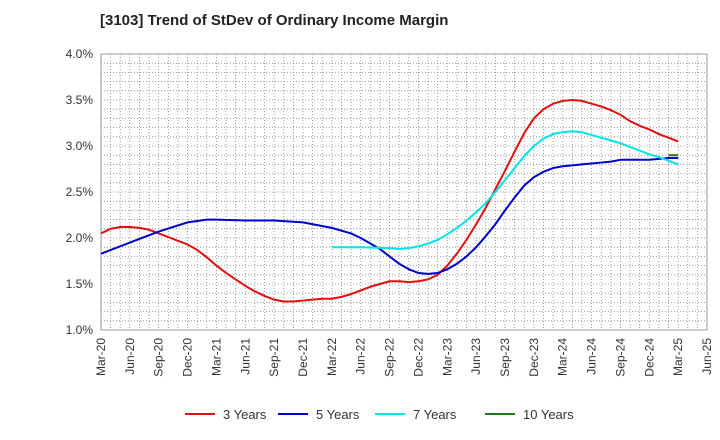 The height and width of the screenshot is (440, 720). Describe the element at coordinates (80, 330) in the screenshot. I see `y-tick-label: 1.0%` at that location.